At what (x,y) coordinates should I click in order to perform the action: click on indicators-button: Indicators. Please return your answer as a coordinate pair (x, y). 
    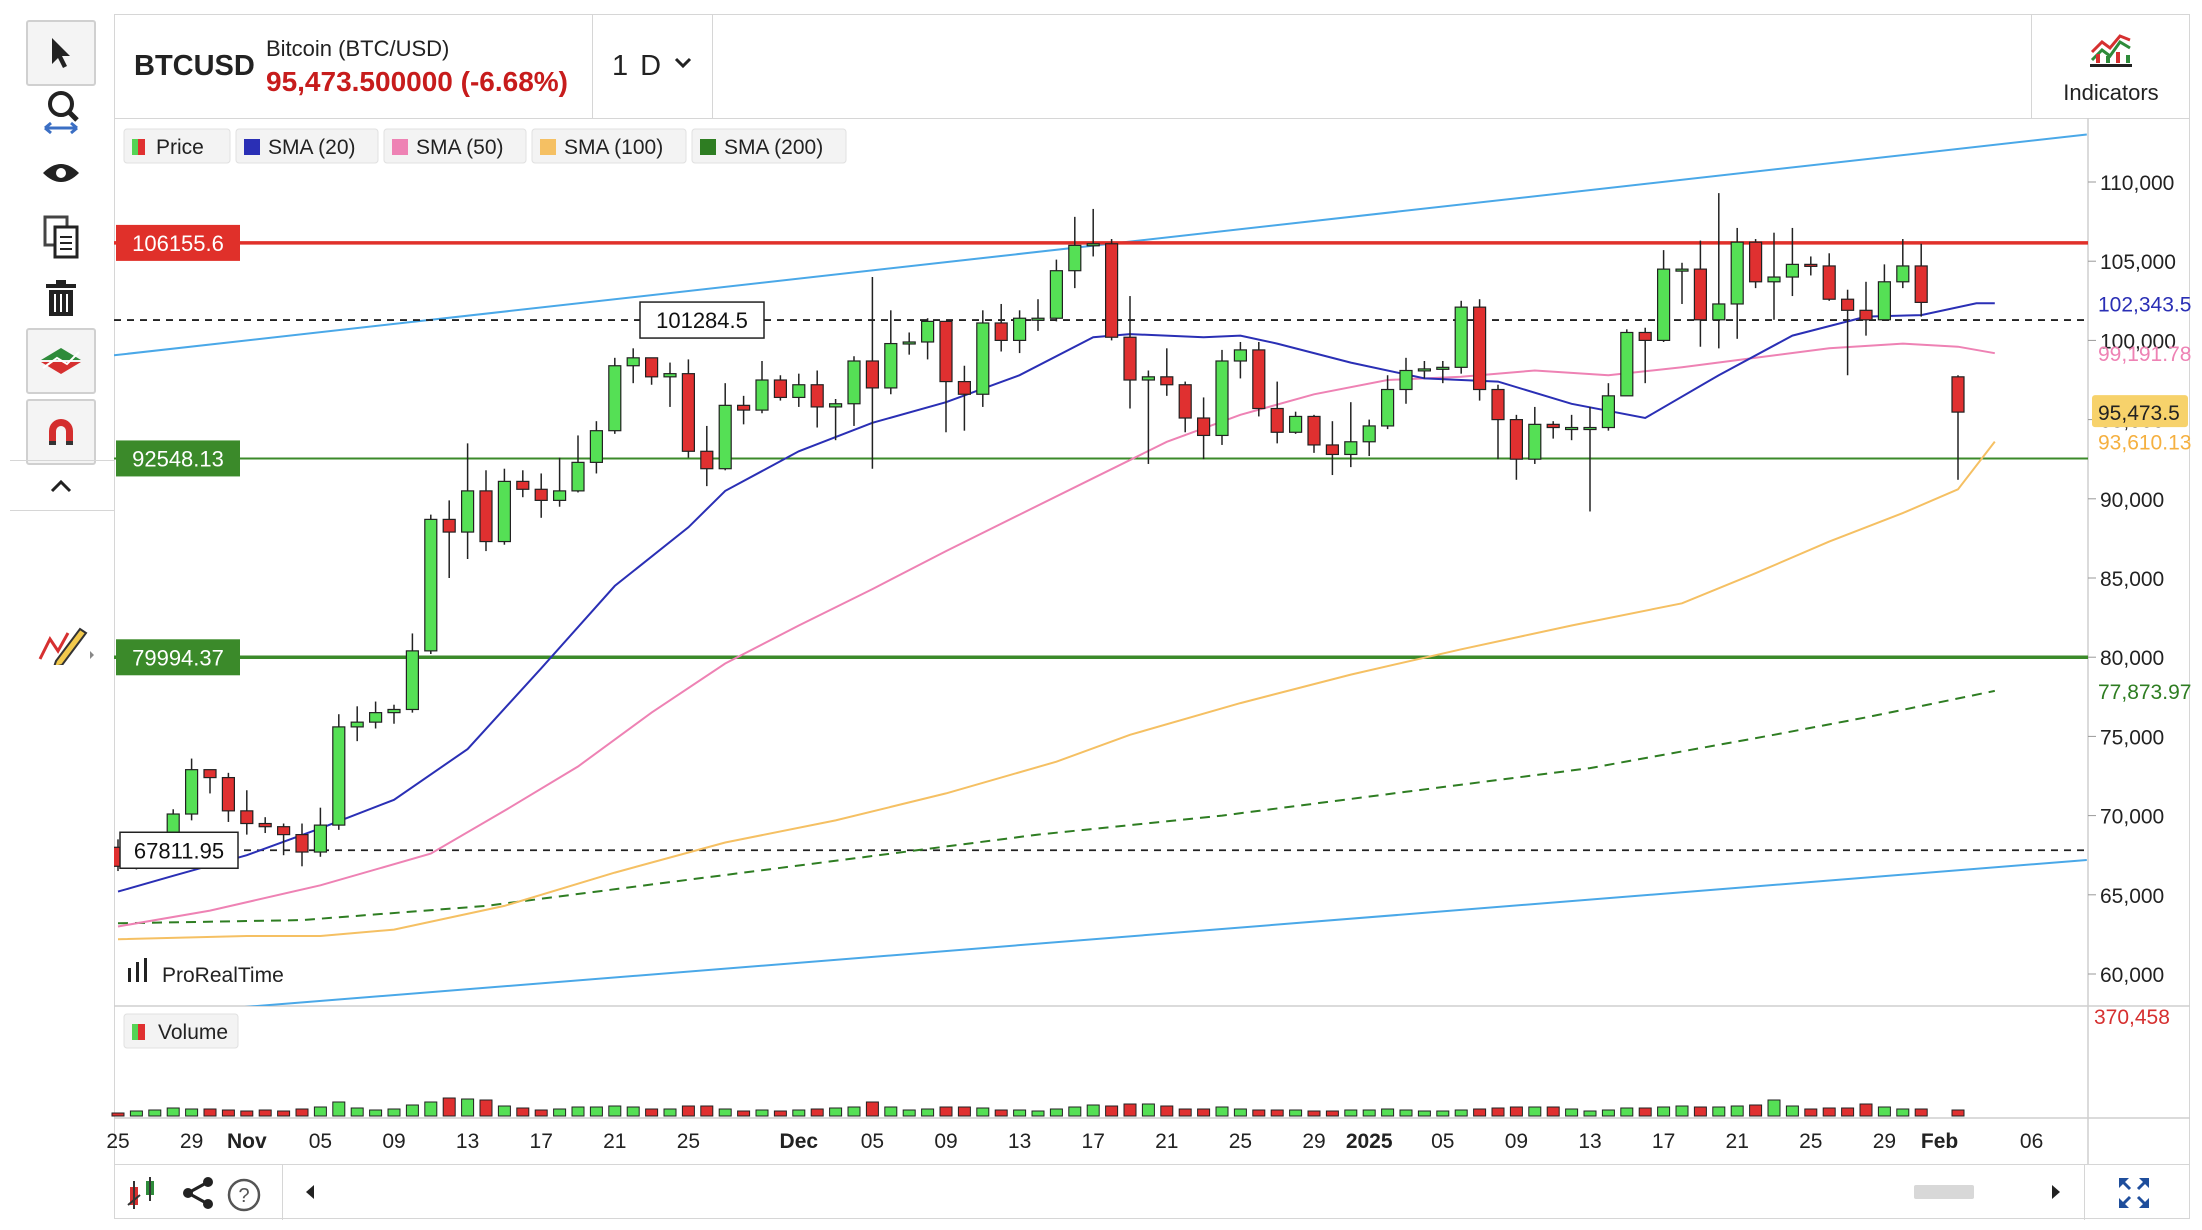
    Looking at the image, I should click on (2110, 66).